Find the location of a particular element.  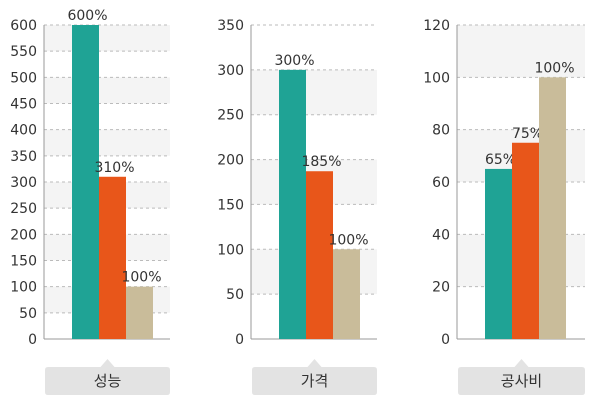

y-tick-label: 550 is located at coordinates (23, 52).